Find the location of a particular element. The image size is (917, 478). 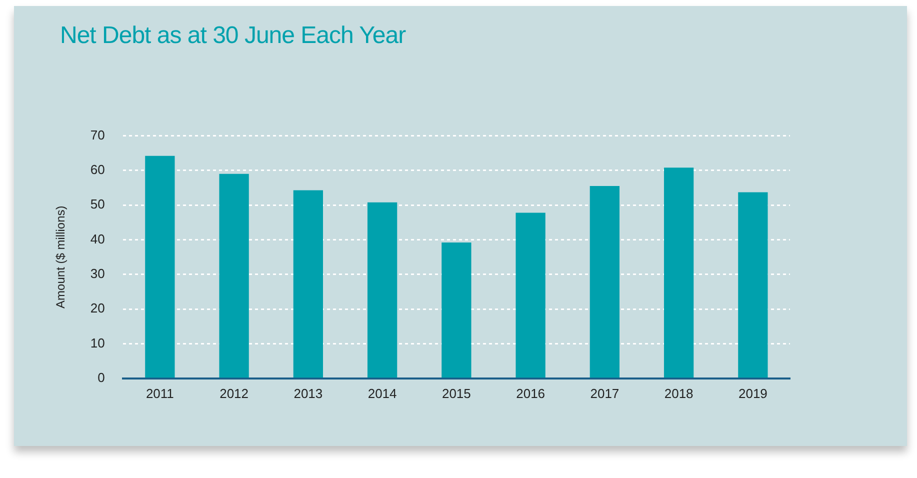

x-tick-label: 2019 is located at coordinates (753, 393).